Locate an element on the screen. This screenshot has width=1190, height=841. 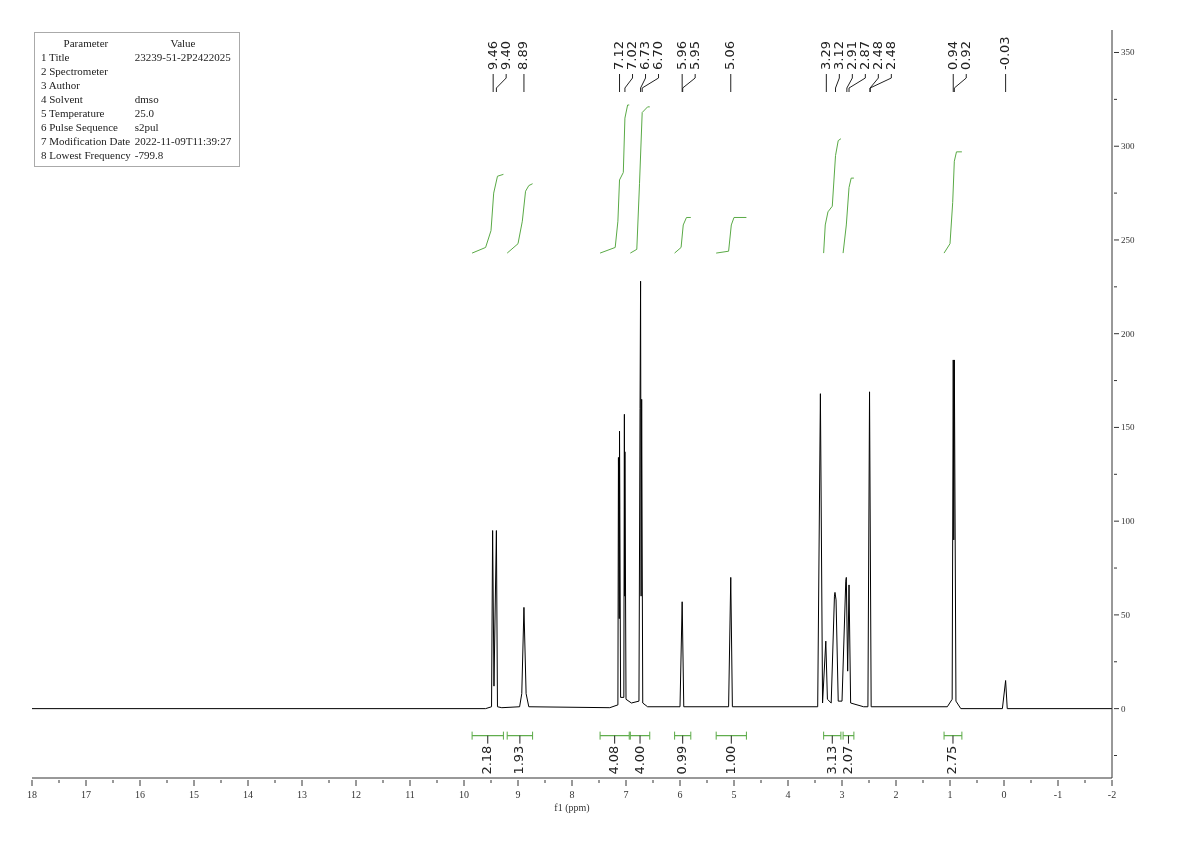
y-tick-label: 350 is located at coordinates (1128, 52).